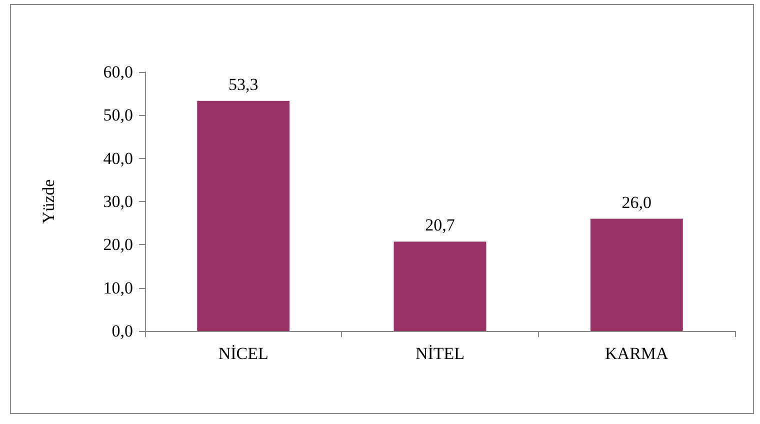  What do you see at coordinates (118, 115) in the screenshot?
I see `y-tick-label: 50,0` at bounding box center [118, 115].